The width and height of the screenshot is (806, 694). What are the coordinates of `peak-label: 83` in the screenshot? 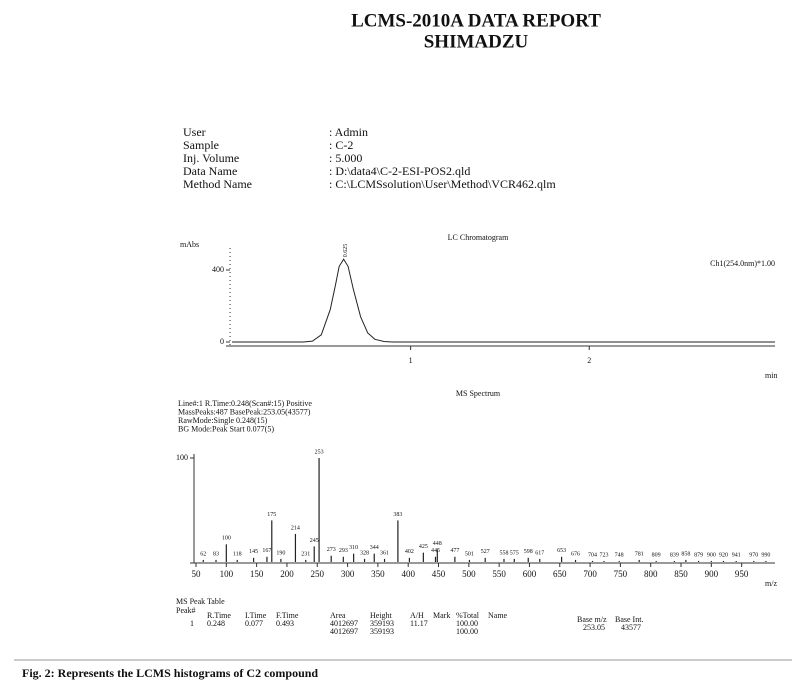 It's located at (216, 554).